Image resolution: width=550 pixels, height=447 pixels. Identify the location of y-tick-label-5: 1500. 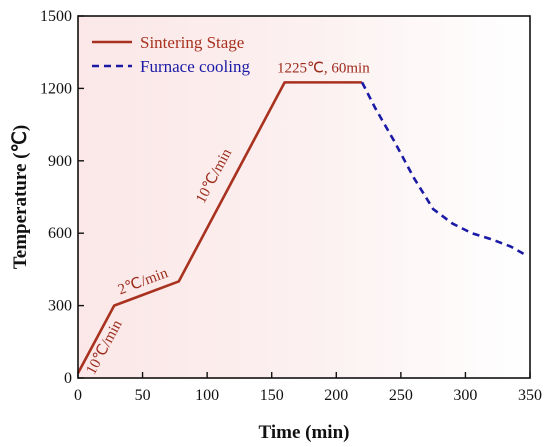
(56, 16).